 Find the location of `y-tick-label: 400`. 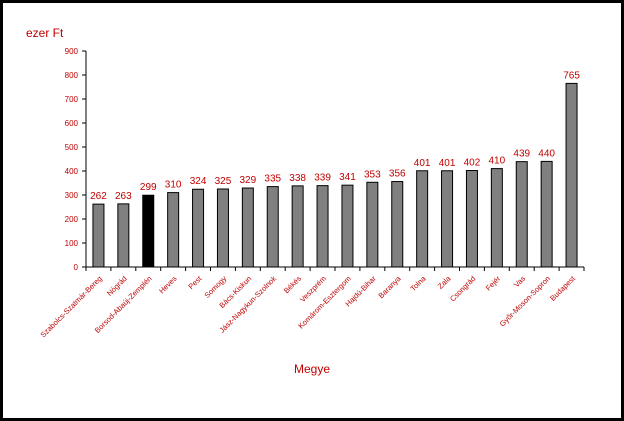

y-tick-label: 400 is located at coordinates (72, 171).